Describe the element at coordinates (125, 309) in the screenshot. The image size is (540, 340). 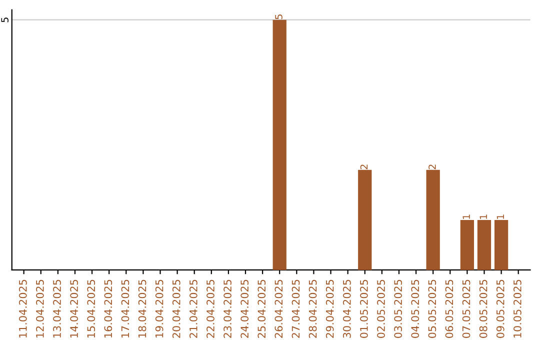
I see `x-tick-label: 17.04.2025` at that location.